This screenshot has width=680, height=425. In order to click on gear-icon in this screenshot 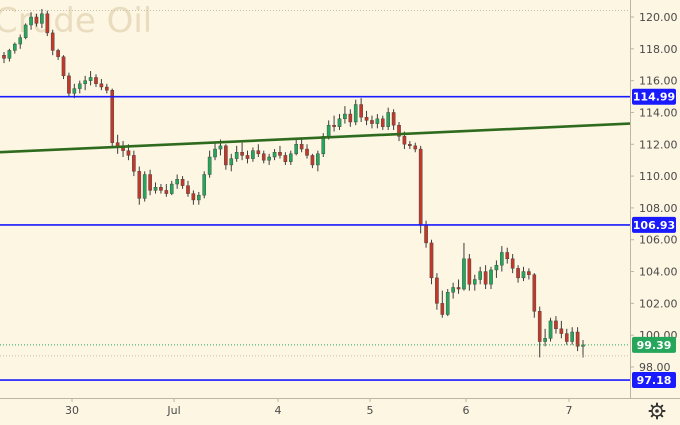, I will do `click(657, 411)`.